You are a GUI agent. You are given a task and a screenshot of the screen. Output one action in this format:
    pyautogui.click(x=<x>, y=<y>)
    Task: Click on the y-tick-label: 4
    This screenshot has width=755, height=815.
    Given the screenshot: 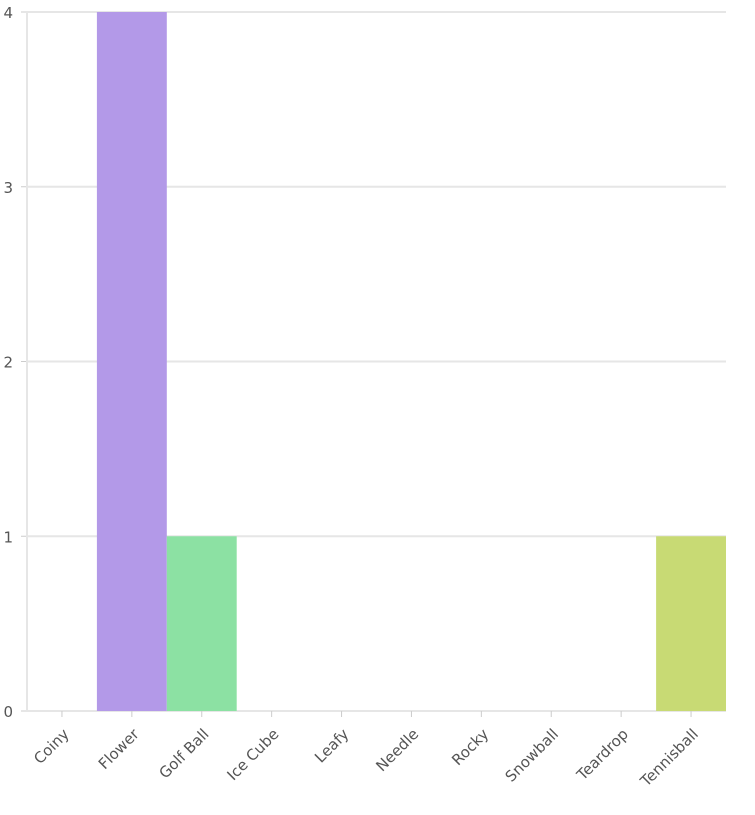 What is the action you would take?
    pyautogui.click(x=8, y=13)
    